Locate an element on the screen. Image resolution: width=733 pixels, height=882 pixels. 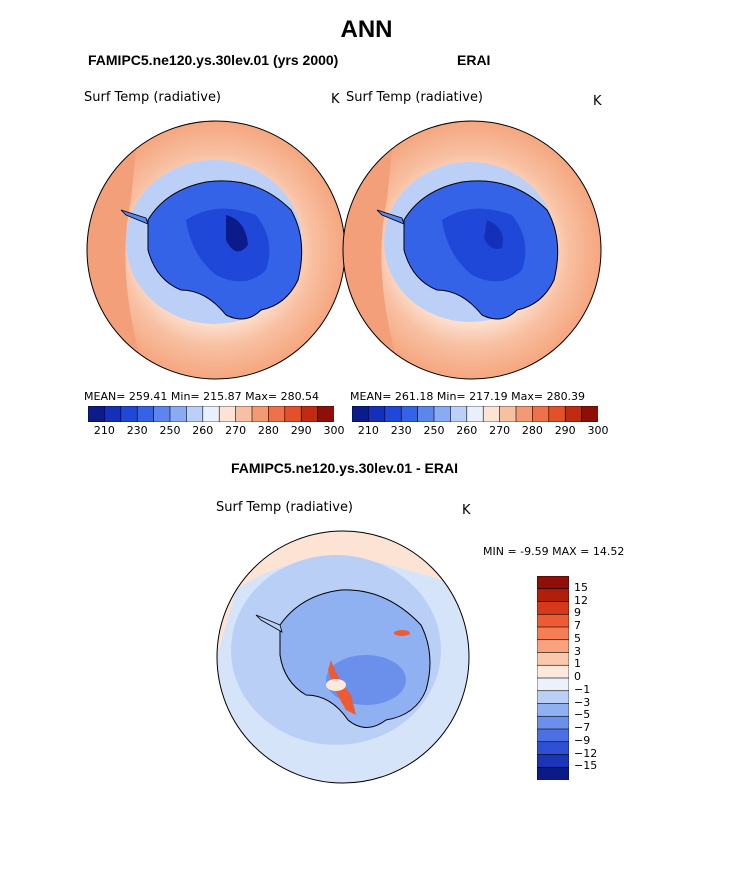
panel3-colorbar-tick-label: −15 is located at coordinates (586, 766).